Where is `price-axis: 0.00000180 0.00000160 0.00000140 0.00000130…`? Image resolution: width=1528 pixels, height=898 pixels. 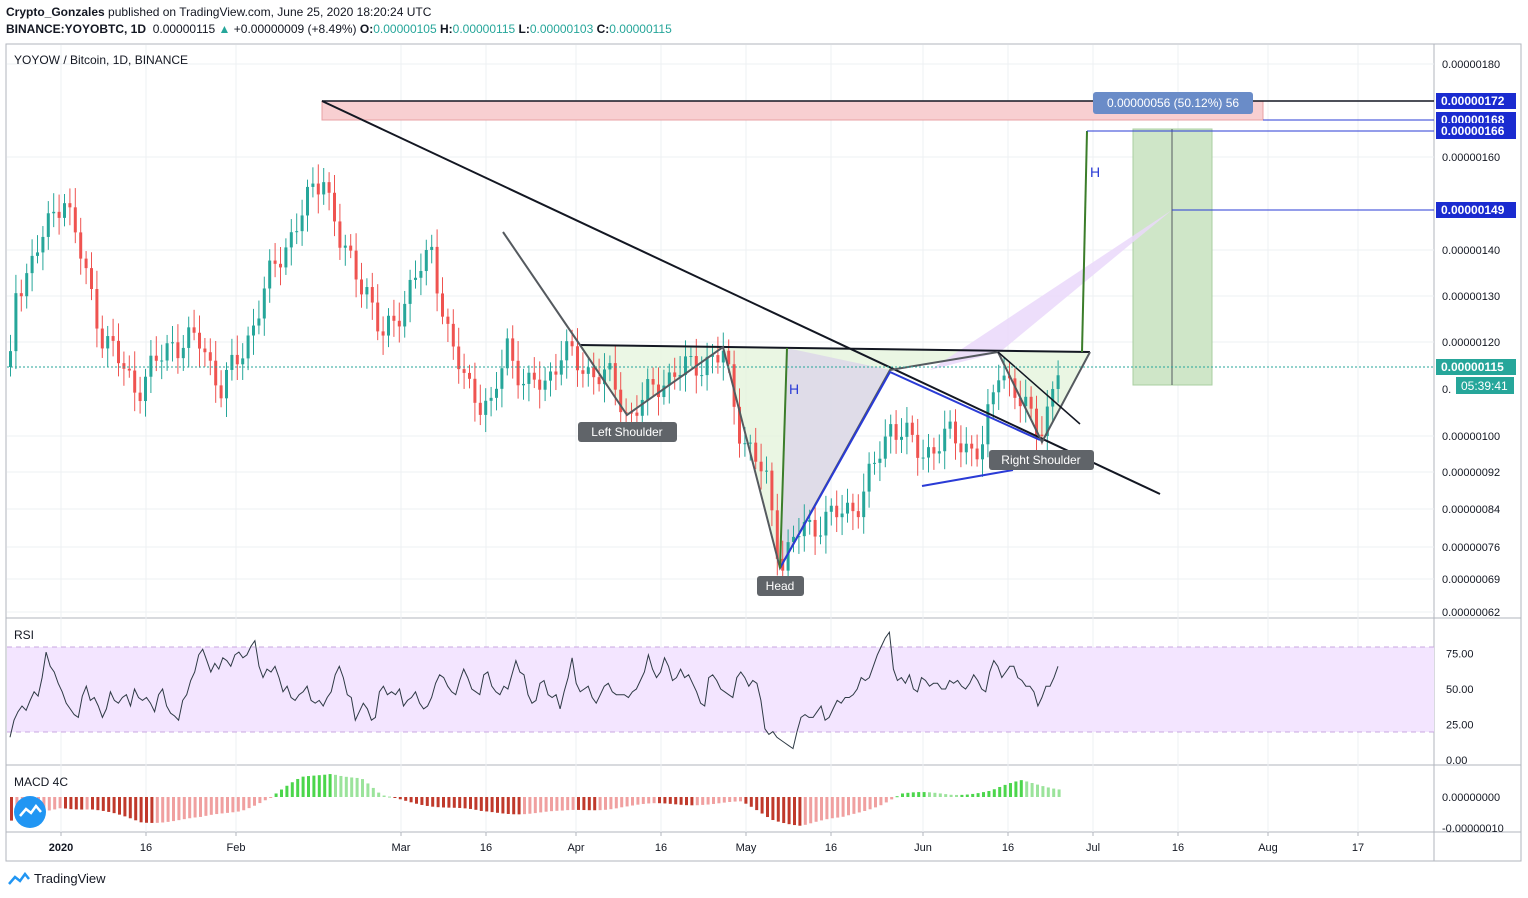
price-axis: 0.00000180 0.00000160 0.00000140 0.00000130… is located at coordinates (1471, 339).